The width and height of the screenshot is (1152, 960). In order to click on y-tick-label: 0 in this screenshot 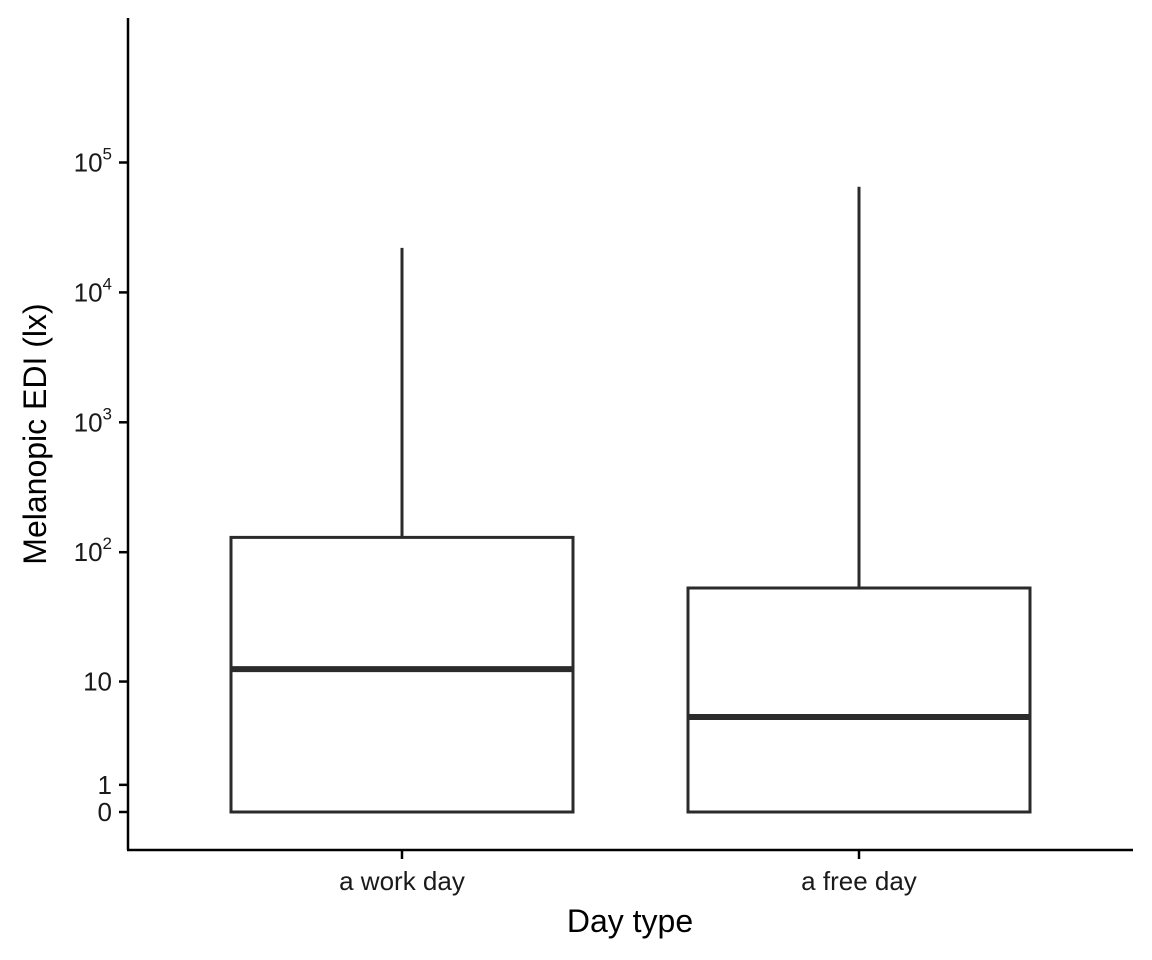, I will do `click(105, 812)`.